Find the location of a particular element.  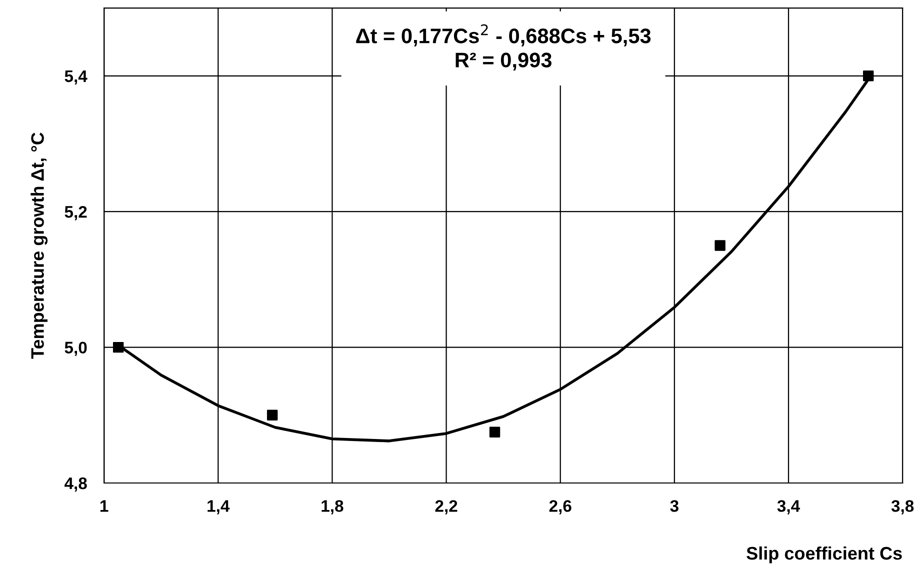

y-tick-label: 5,2 is located at coordinates (75, 213).